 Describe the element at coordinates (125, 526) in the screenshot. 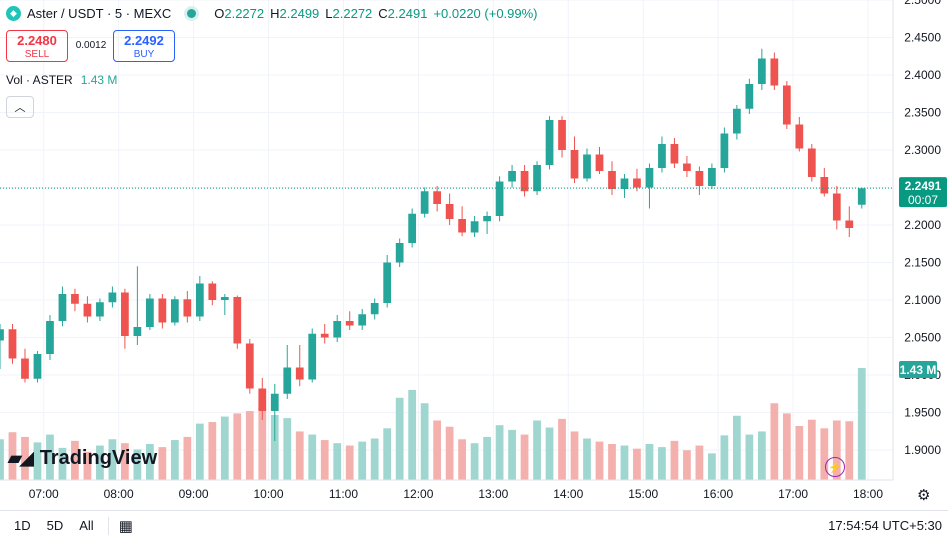

I see `calendar-range-icon: ▦` at that location.